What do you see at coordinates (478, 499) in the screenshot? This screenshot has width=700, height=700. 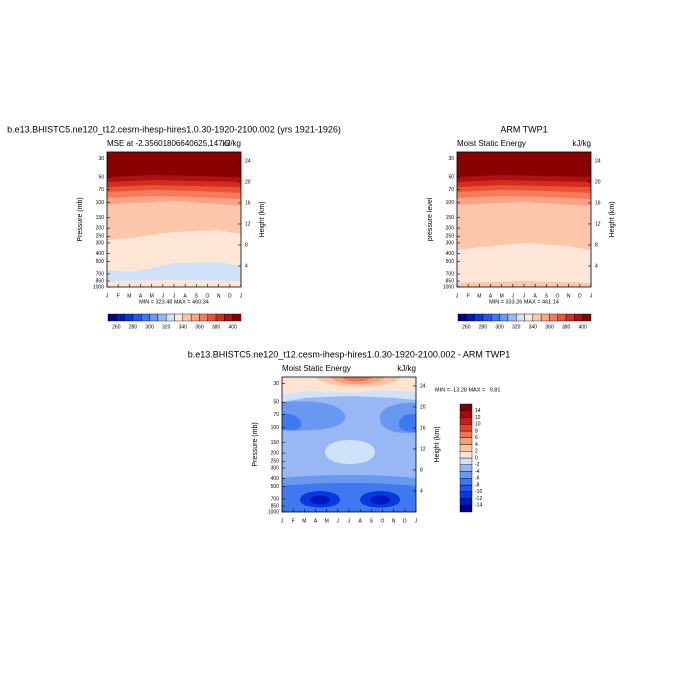 I see `colorbar-label: -12` at bounding box center [478, 499].